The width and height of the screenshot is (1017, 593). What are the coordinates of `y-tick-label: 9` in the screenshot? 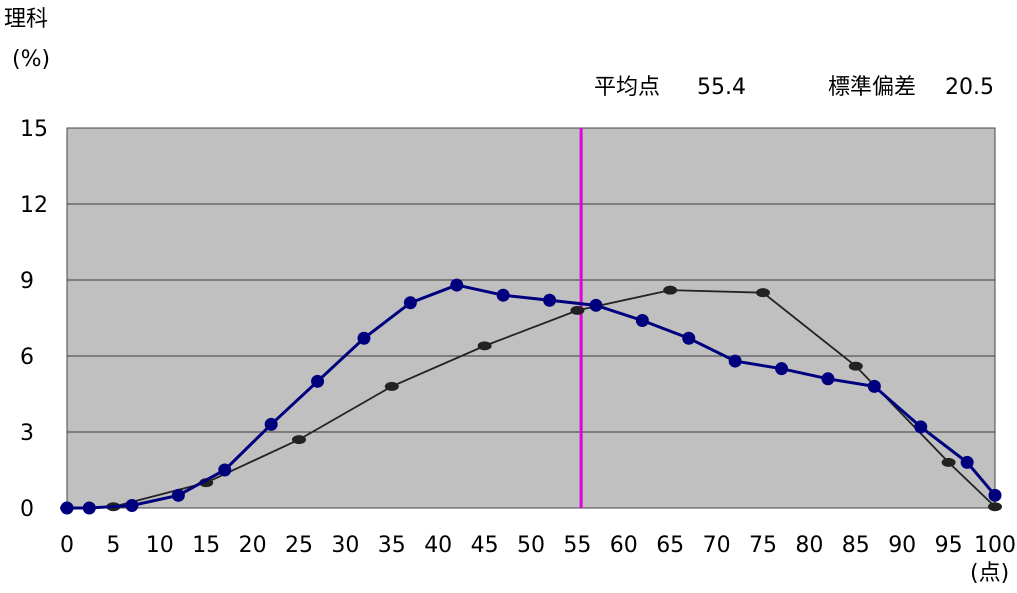 It's located at (27, 281).